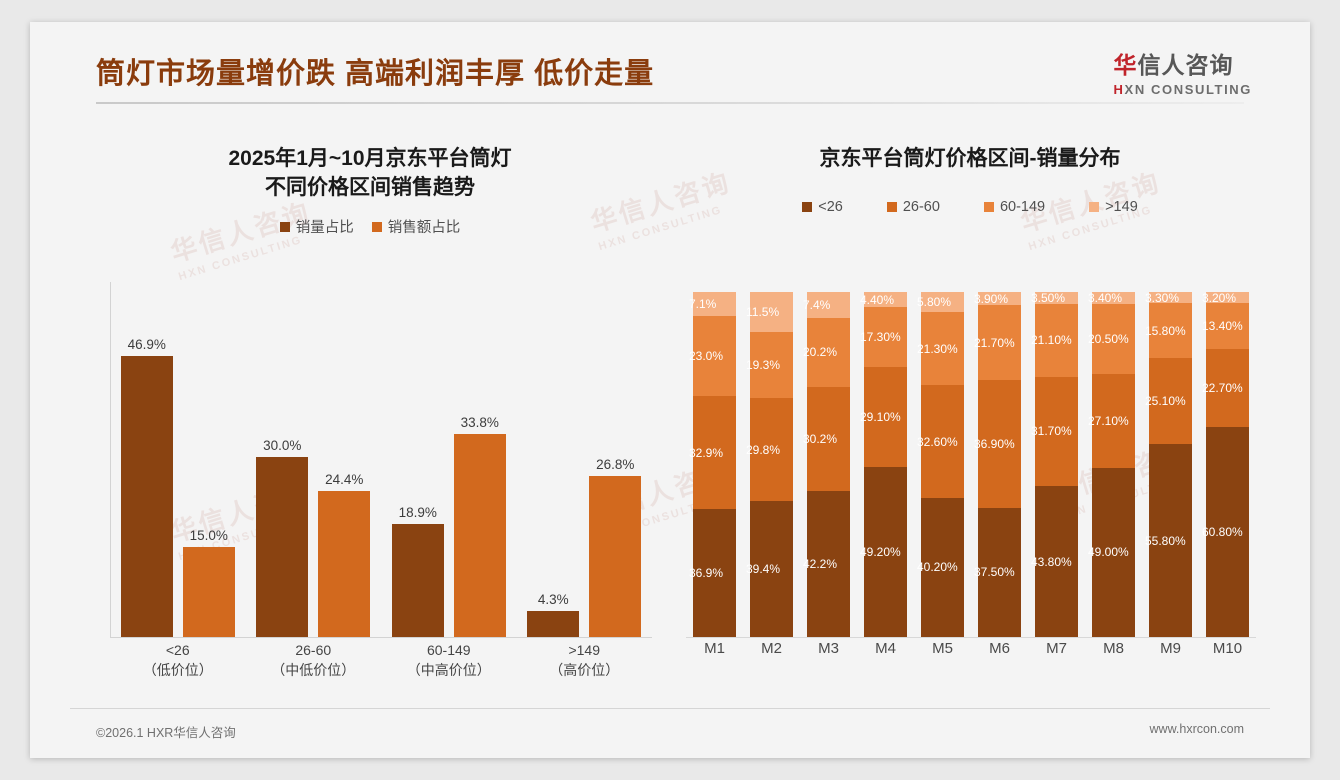  I want to click on stacked-segment: 49.20%, so click(883, 552).